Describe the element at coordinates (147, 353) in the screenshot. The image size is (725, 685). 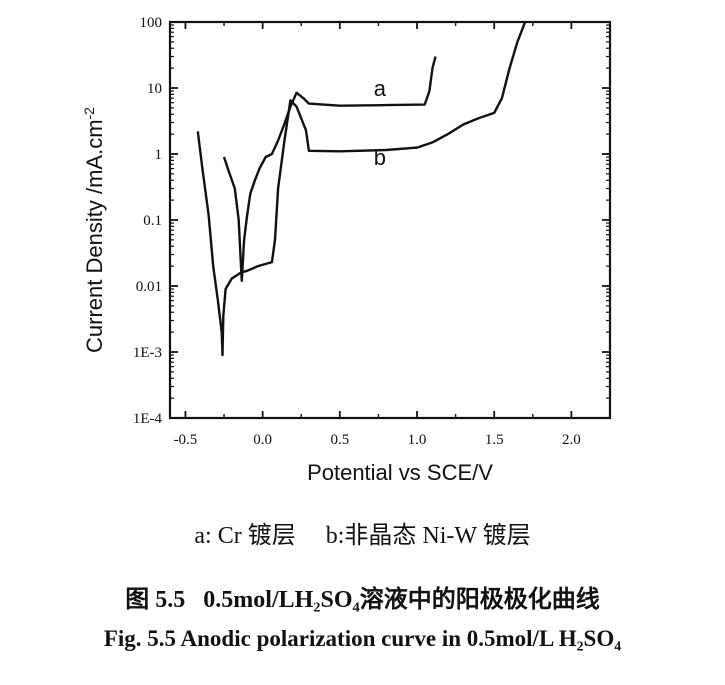
I see `y-tick-label: 1E-3` at that location.